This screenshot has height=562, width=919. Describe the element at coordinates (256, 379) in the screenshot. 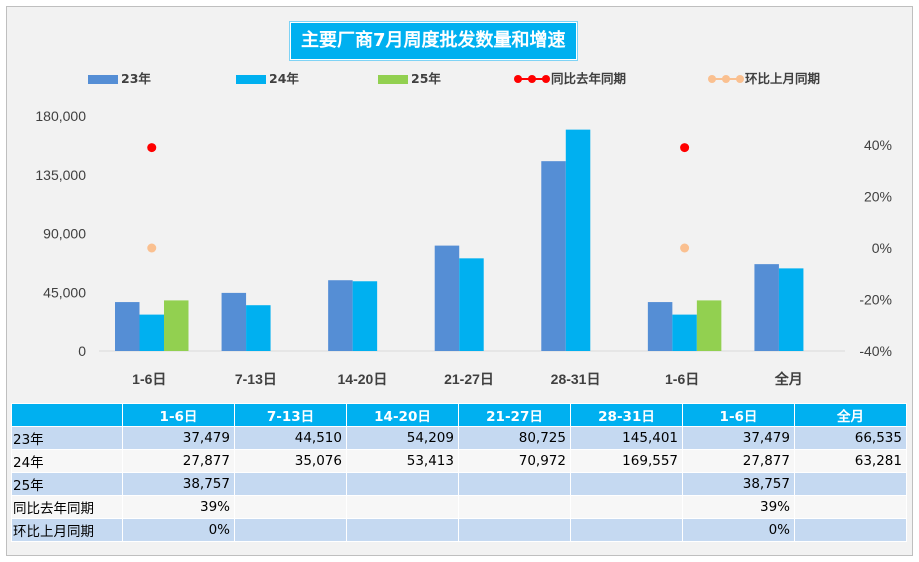

I see `x-tick-label: 7-13日` at that location.